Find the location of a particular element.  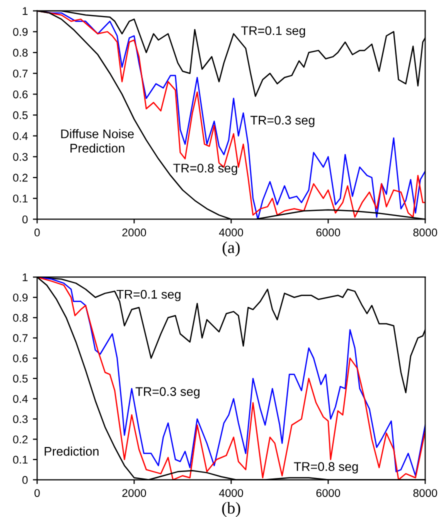

annotation: Diffuse Noise Prediction is located at coordinates (97, 141).